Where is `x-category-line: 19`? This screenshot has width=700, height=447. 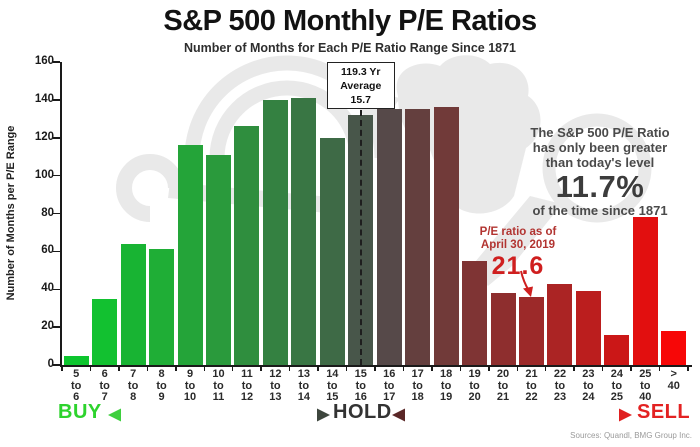
x-category-line: 19 is located at coordinates (474, 374).